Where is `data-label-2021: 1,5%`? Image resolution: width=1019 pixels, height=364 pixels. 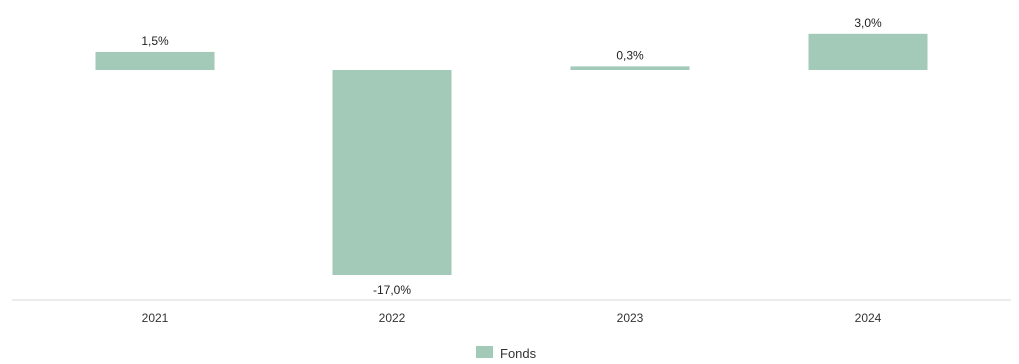 data-label-2021: 1,5% is located at coordinates (155, 41).